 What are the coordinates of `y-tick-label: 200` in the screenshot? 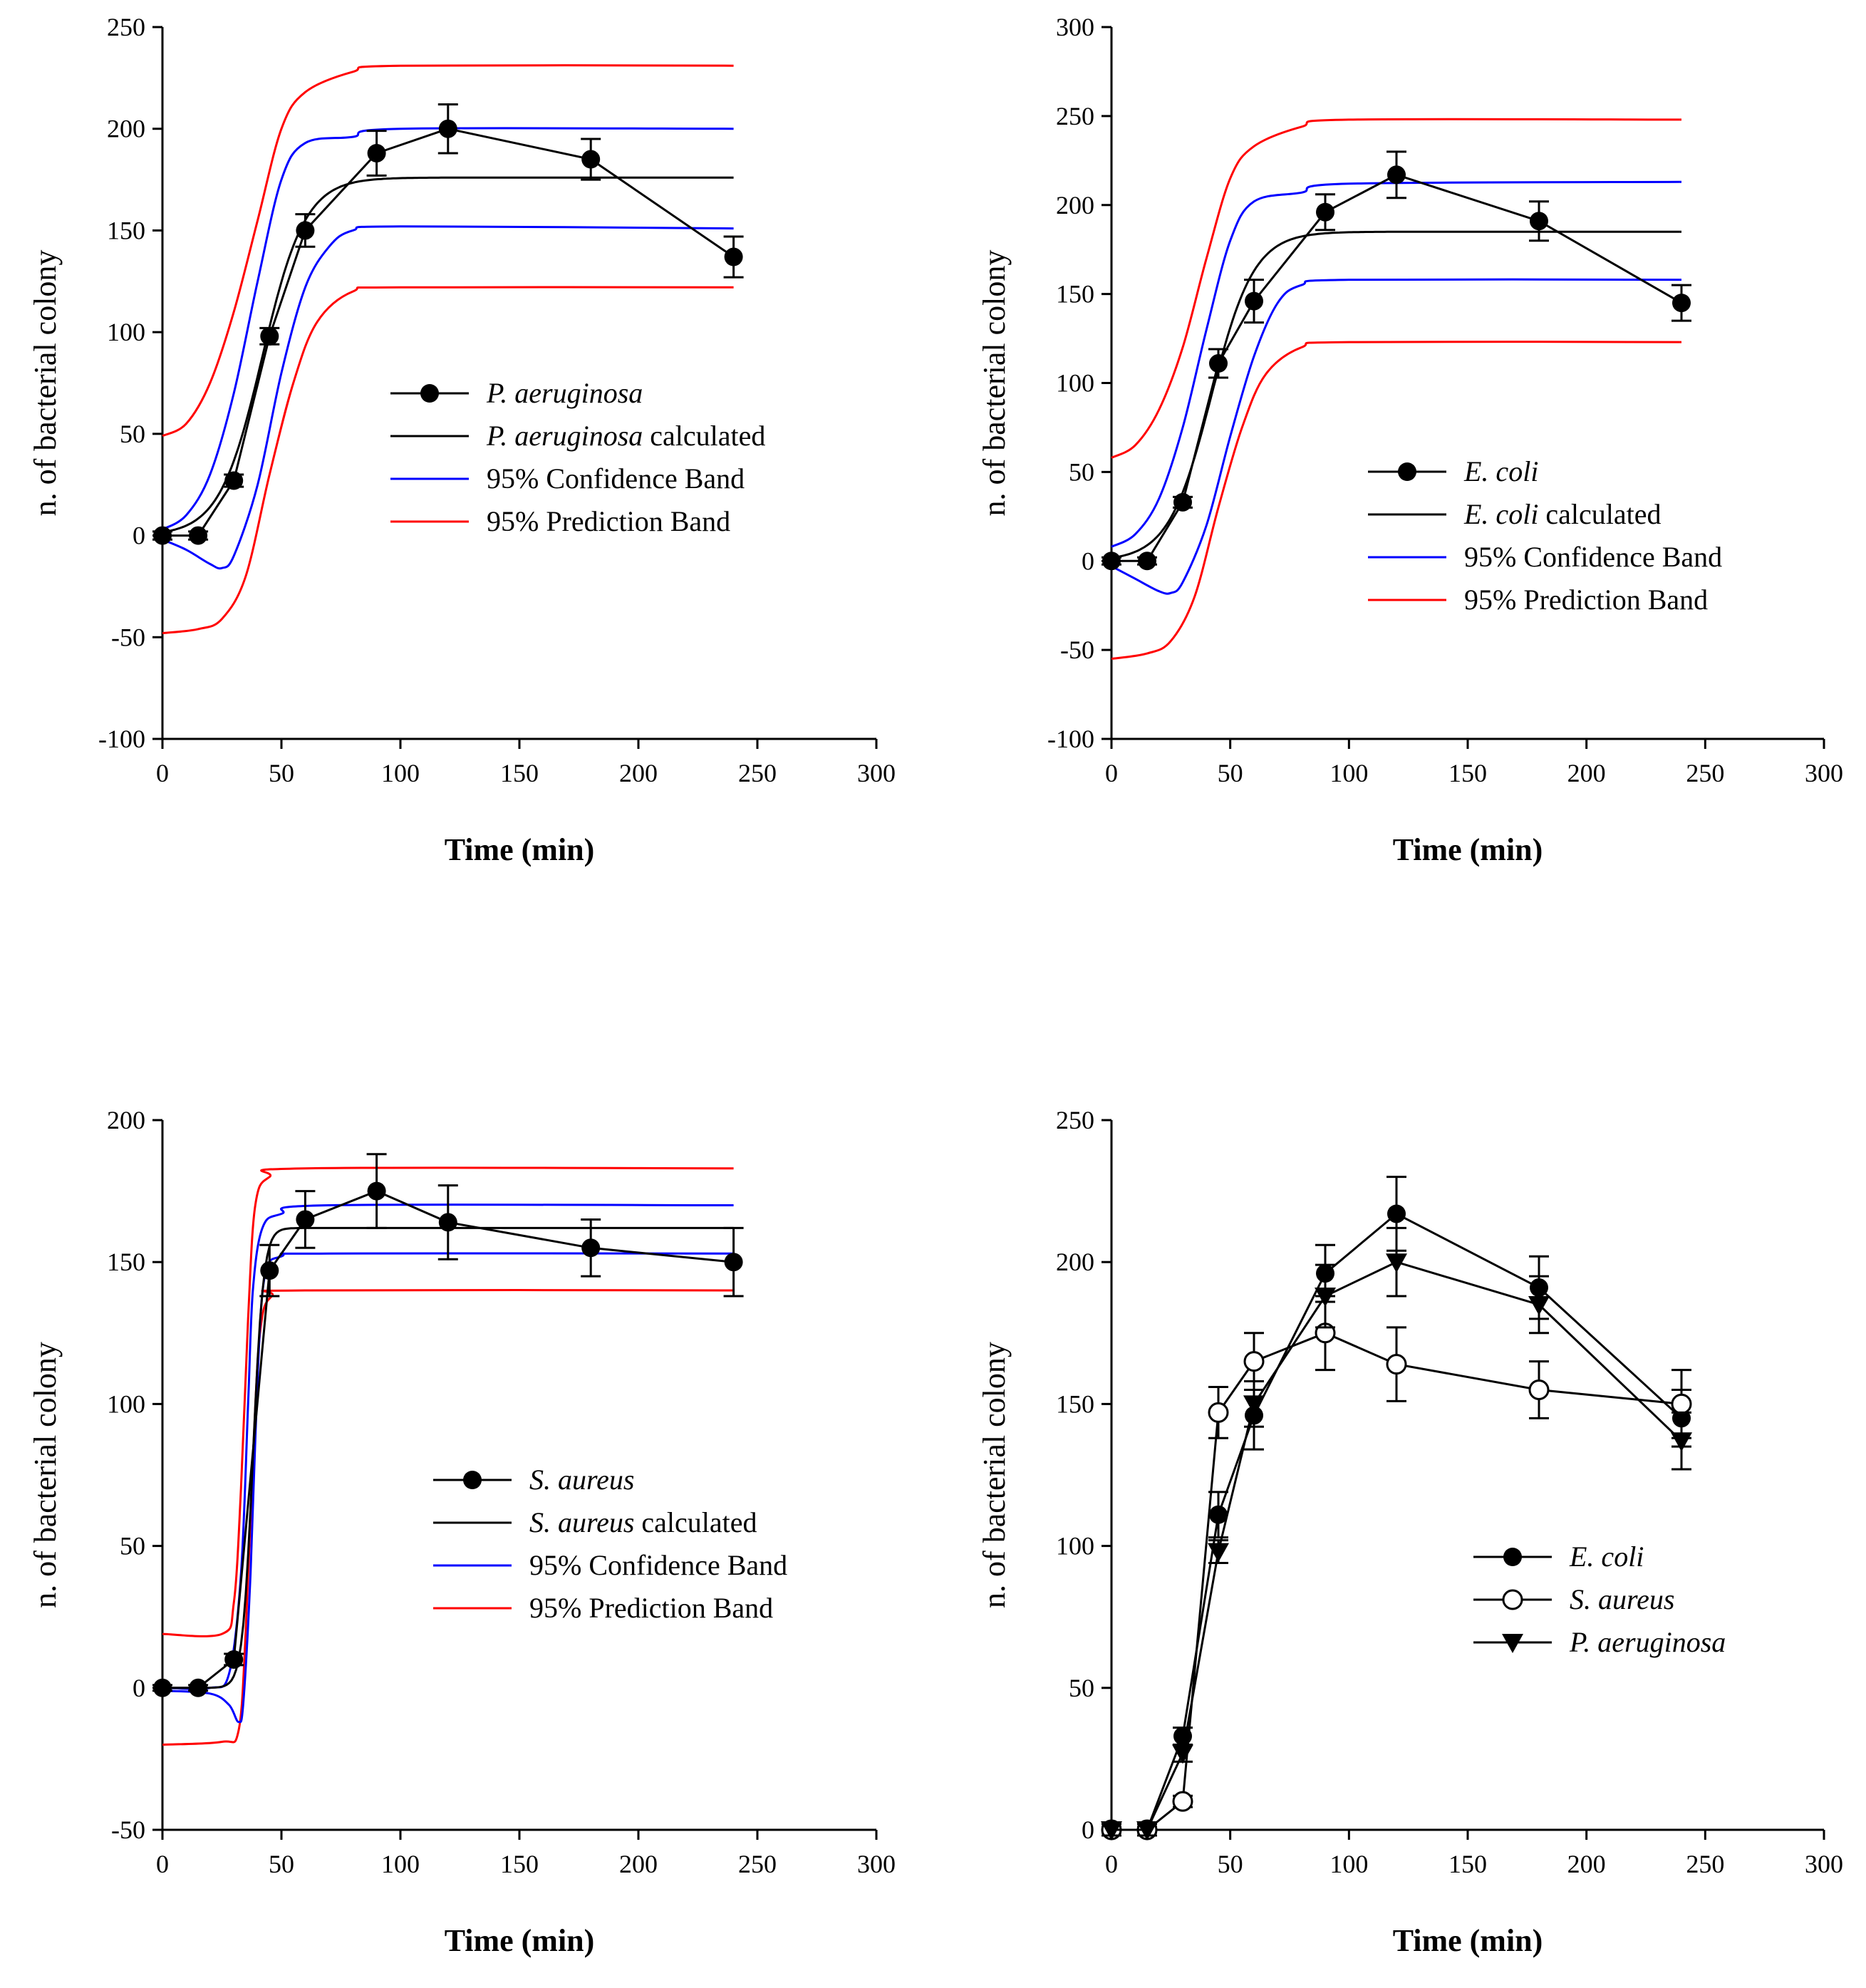 It's located at (126, 129).